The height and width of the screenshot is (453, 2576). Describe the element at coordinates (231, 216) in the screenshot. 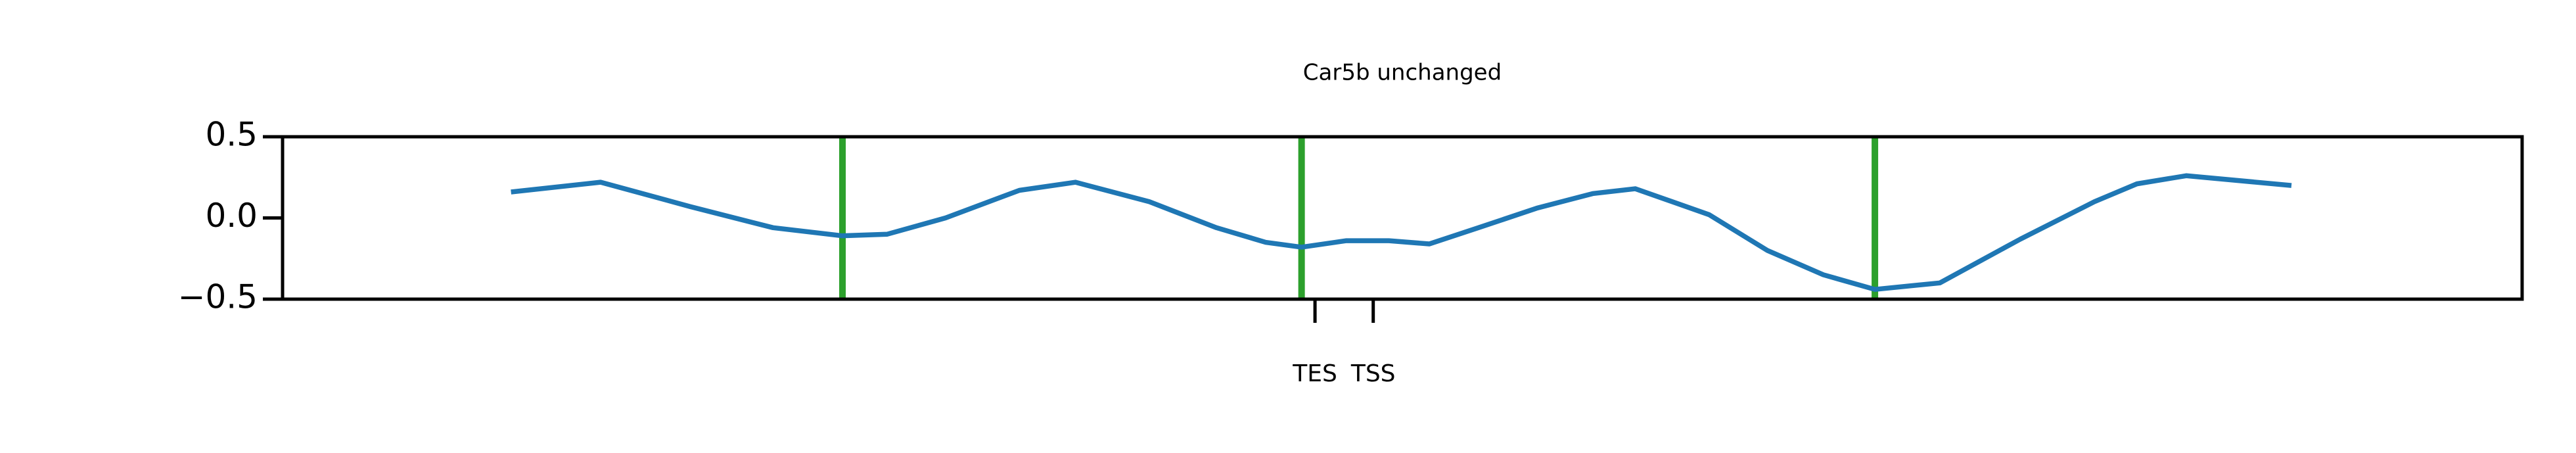

I see `y-tick-label: 0.0` at that location.